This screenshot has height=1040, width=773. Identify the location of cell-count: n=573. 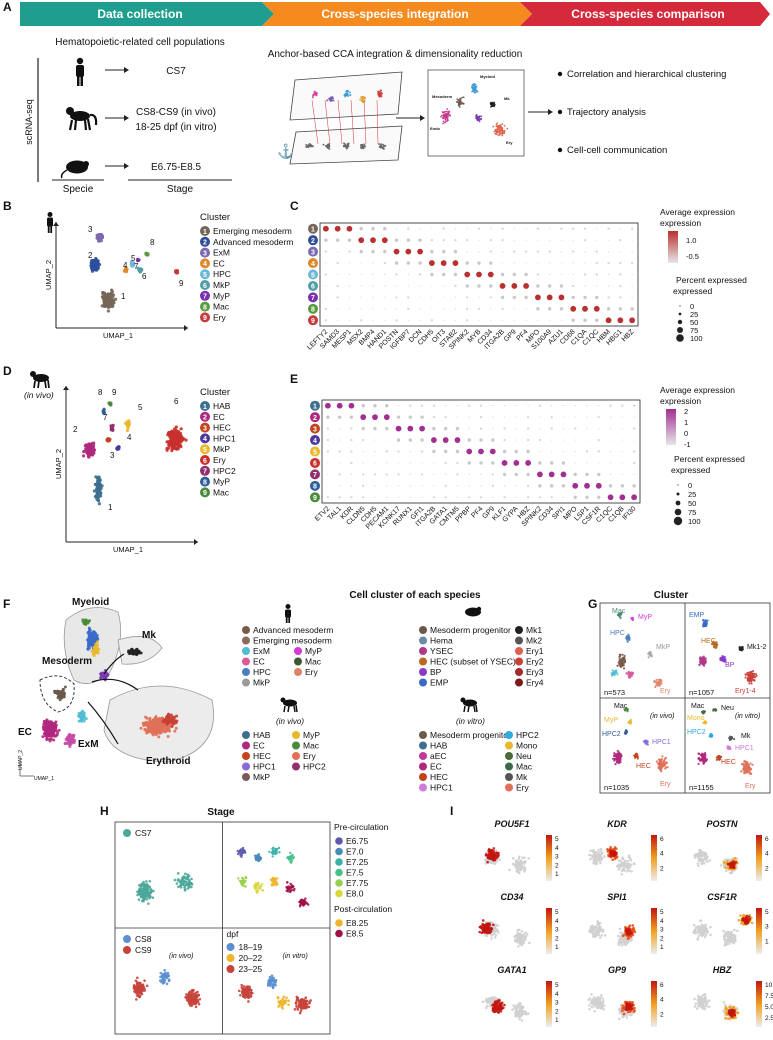
(614, 692).